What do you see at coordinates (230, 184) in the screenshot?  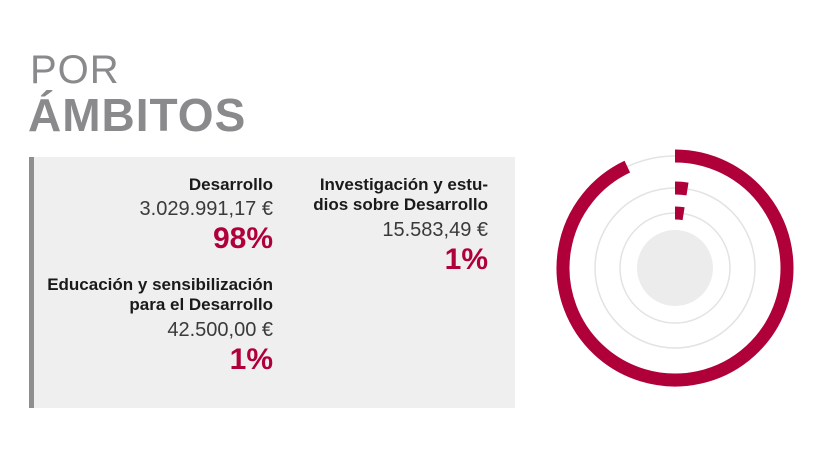 I see `category-name-line: Desarrollo` at bounding box center [230, 184].